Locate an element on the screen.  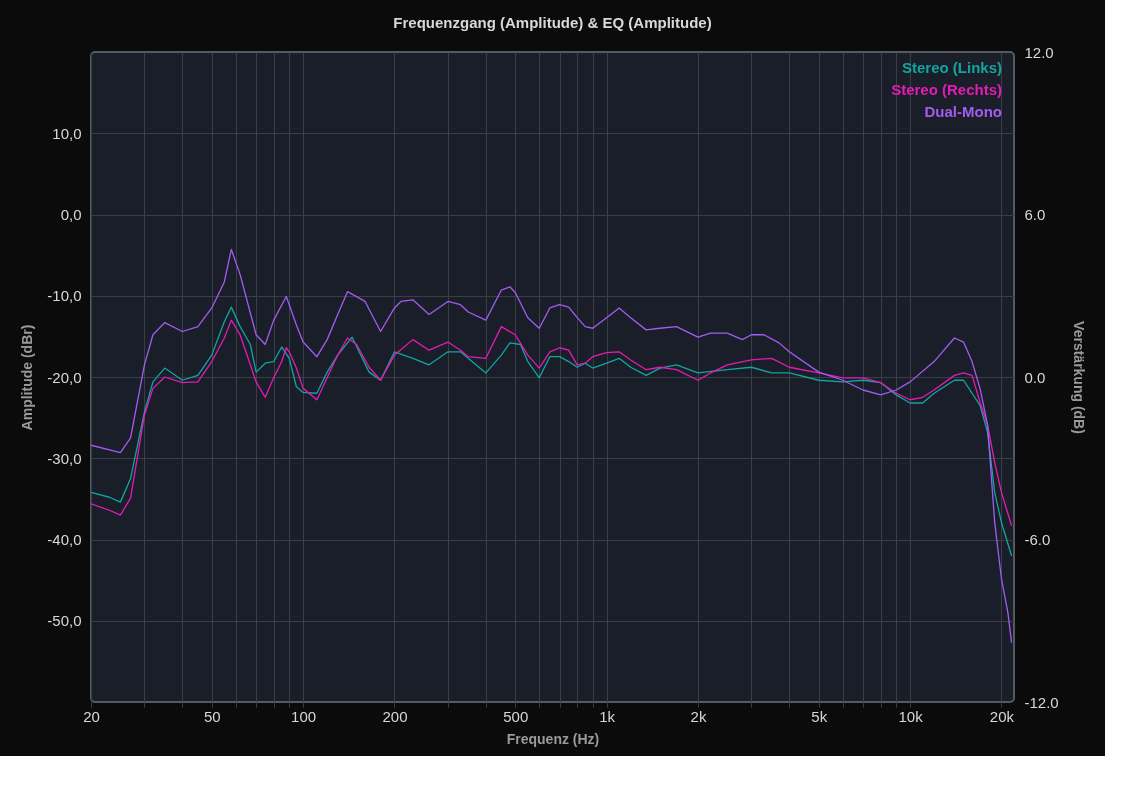
y2-tick-label: 0.0 is located at coordinates (1035, 377).